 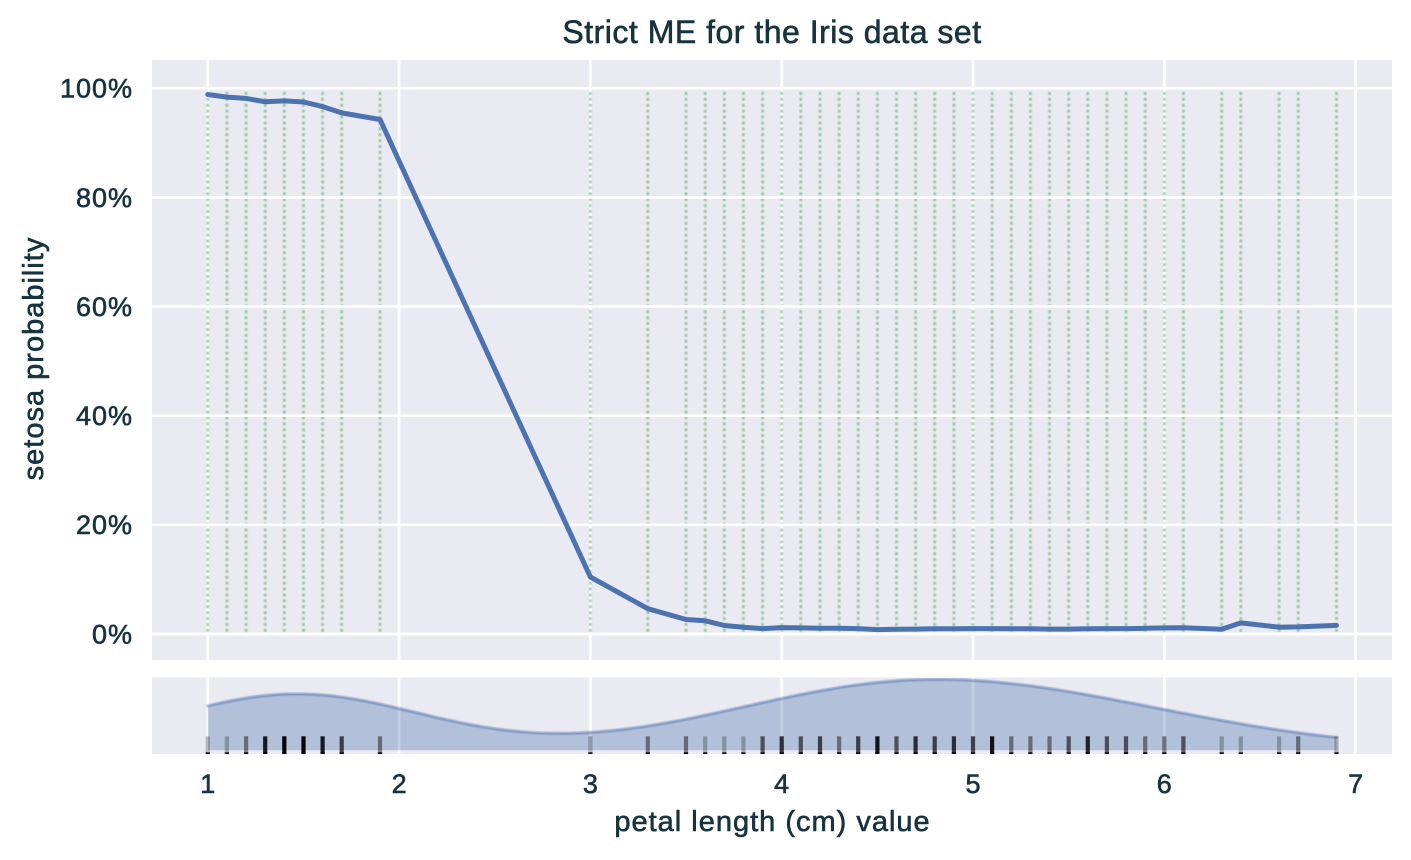 I want to click on svg-text: 6, so click(x=1164, y=784).